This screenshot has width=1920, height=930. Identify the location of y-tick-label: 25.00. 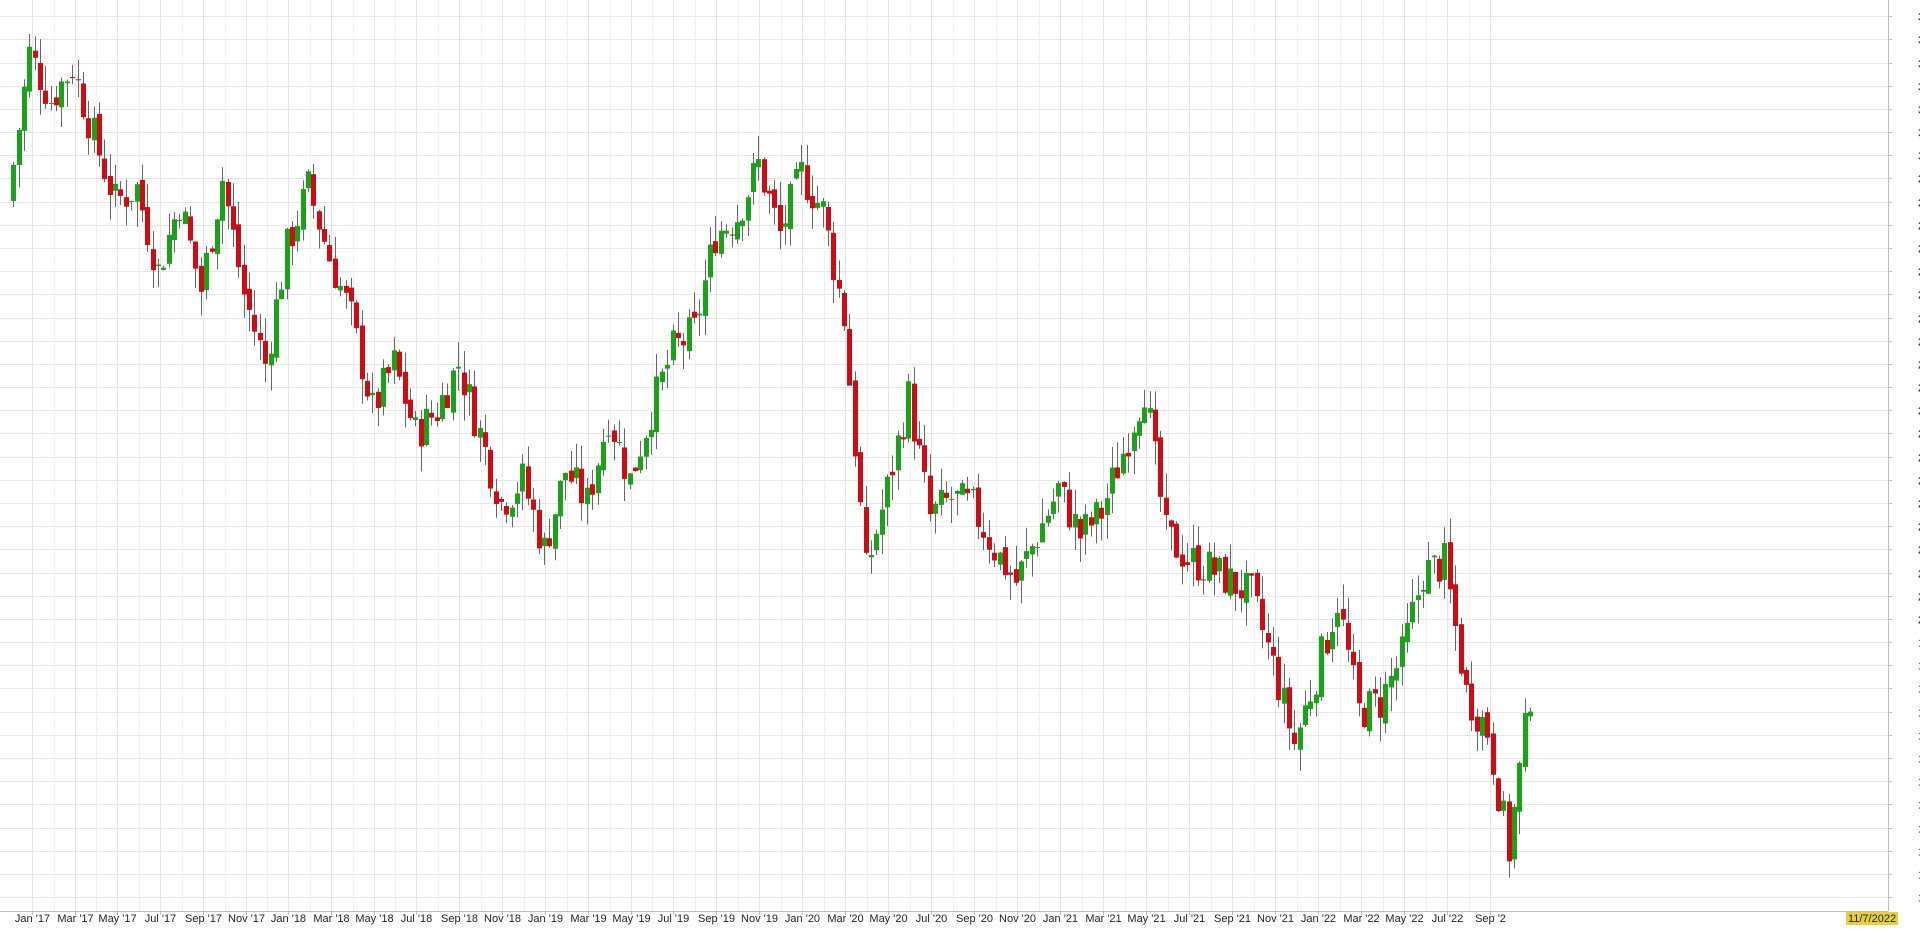
(1919, 389).